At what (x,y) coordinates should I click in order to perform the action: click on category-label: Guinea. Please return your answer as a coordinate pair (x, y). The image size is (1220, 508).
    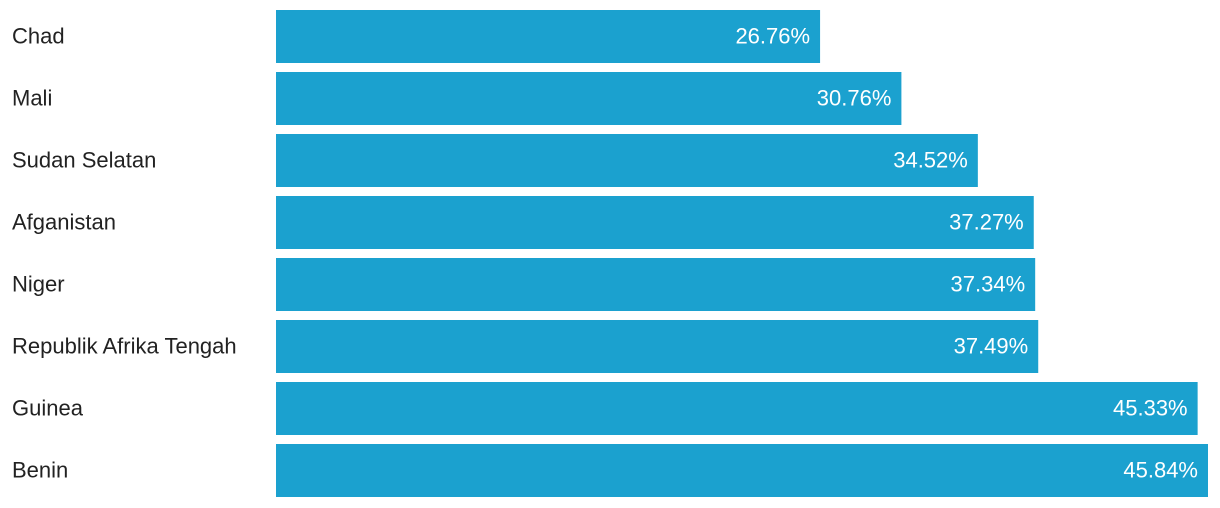
    Looking at the image, I should click on (48, 407).